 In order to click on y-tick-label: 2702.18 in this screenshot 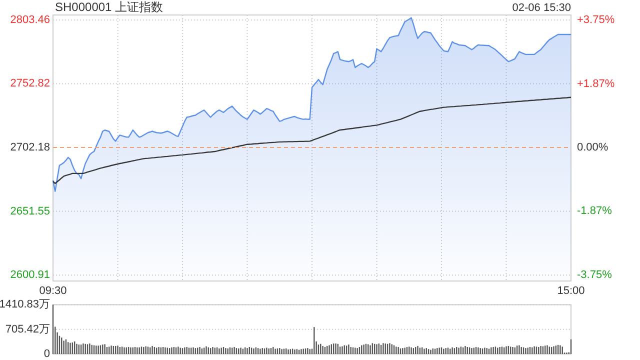, I will do `click(30, 148)`.